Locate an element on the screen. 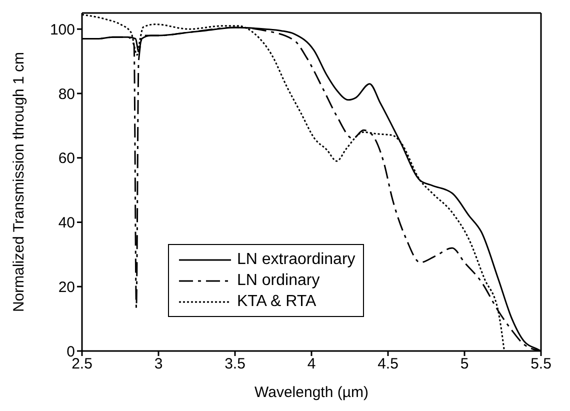 The width and height of the screenshot is (570, 411). y-tick-label: 100 is located at coordinates (62, 29).